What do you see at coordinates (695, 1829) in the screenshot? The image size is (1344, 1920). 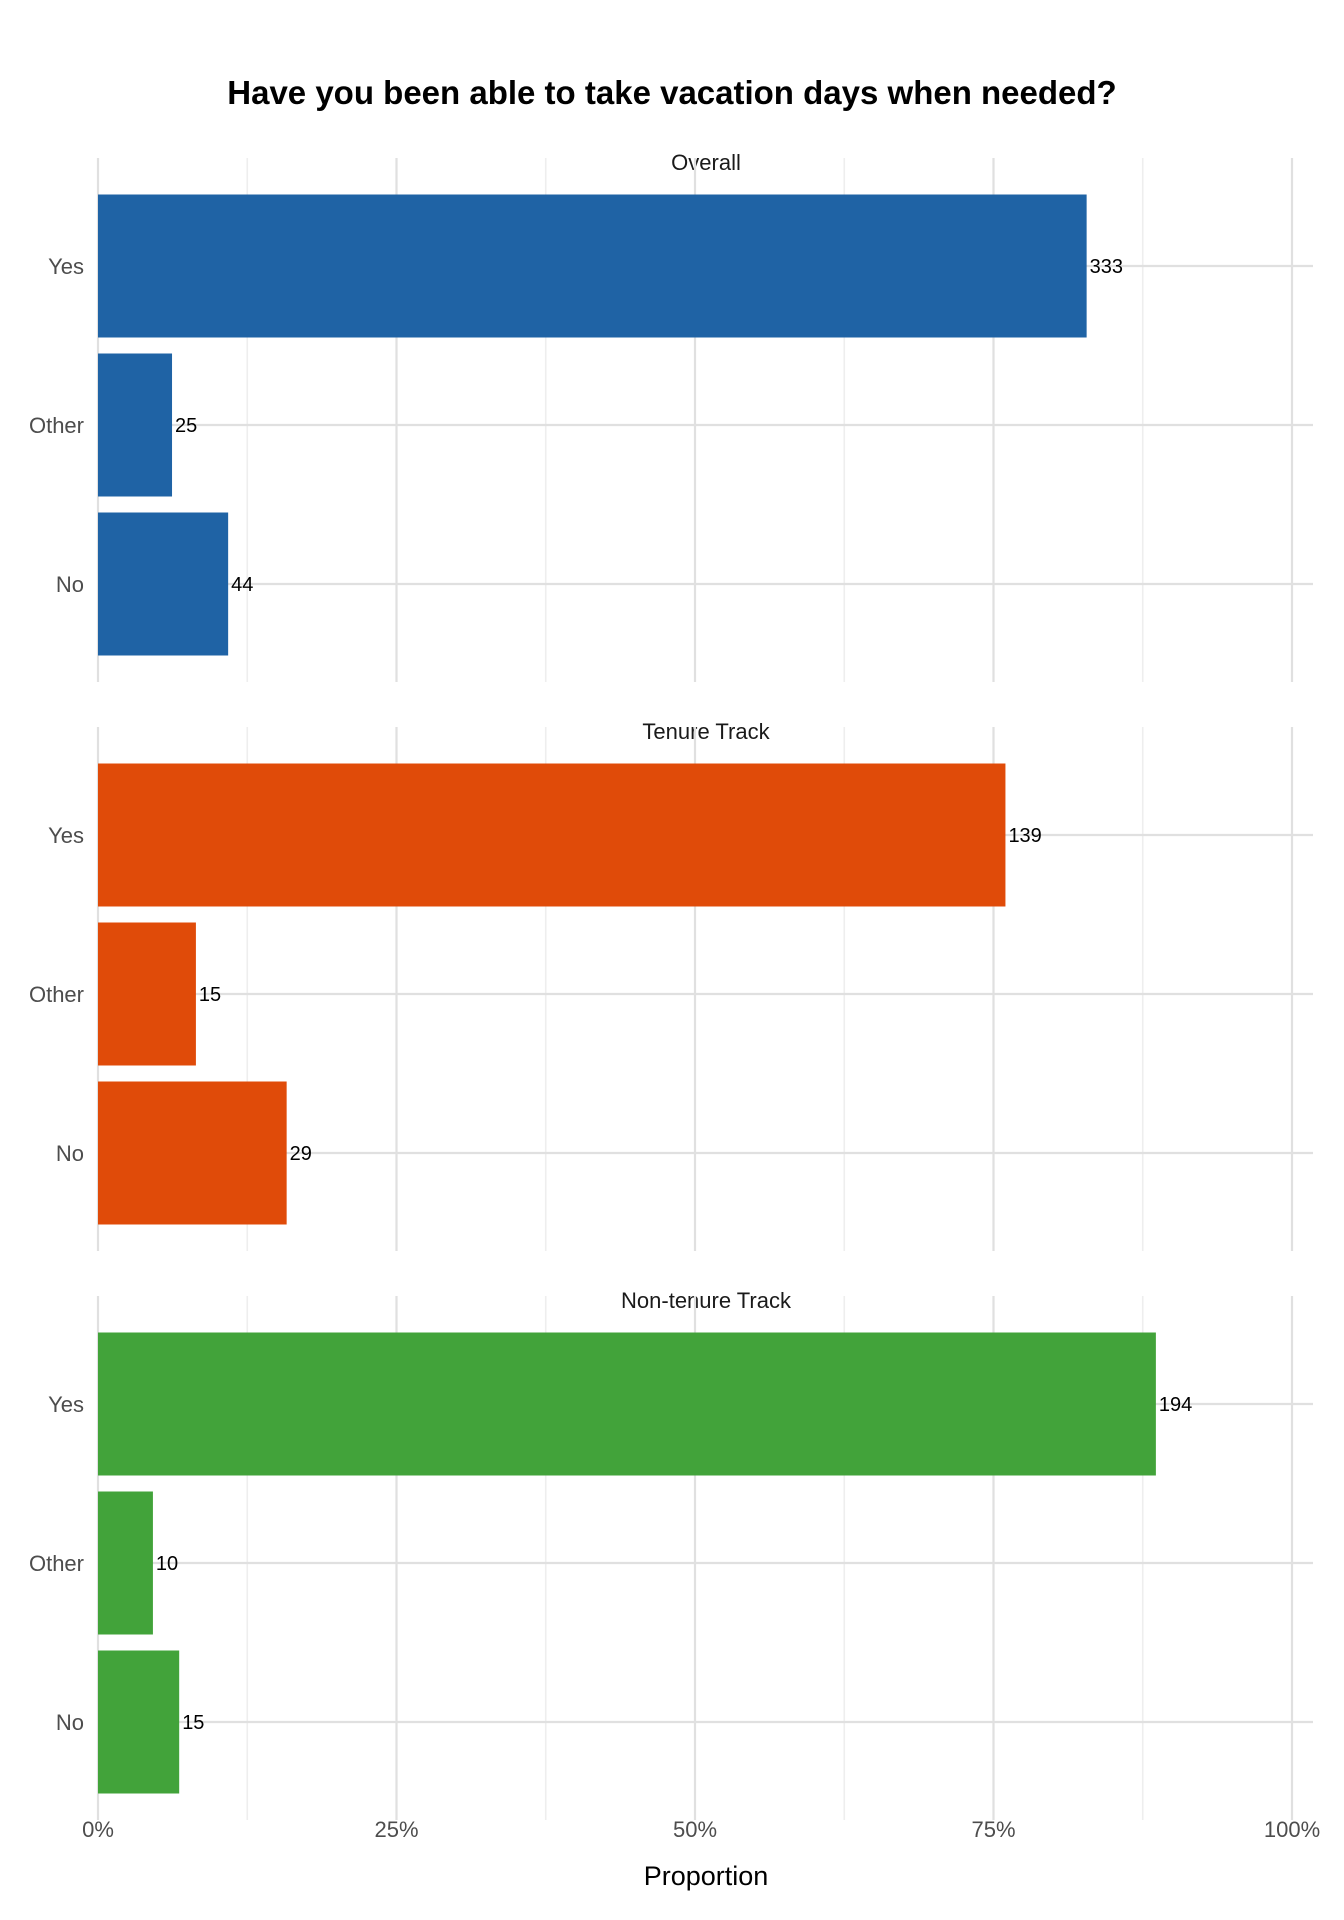 I see `x-tick-label: 50%` at bounding box center [695, 1829].